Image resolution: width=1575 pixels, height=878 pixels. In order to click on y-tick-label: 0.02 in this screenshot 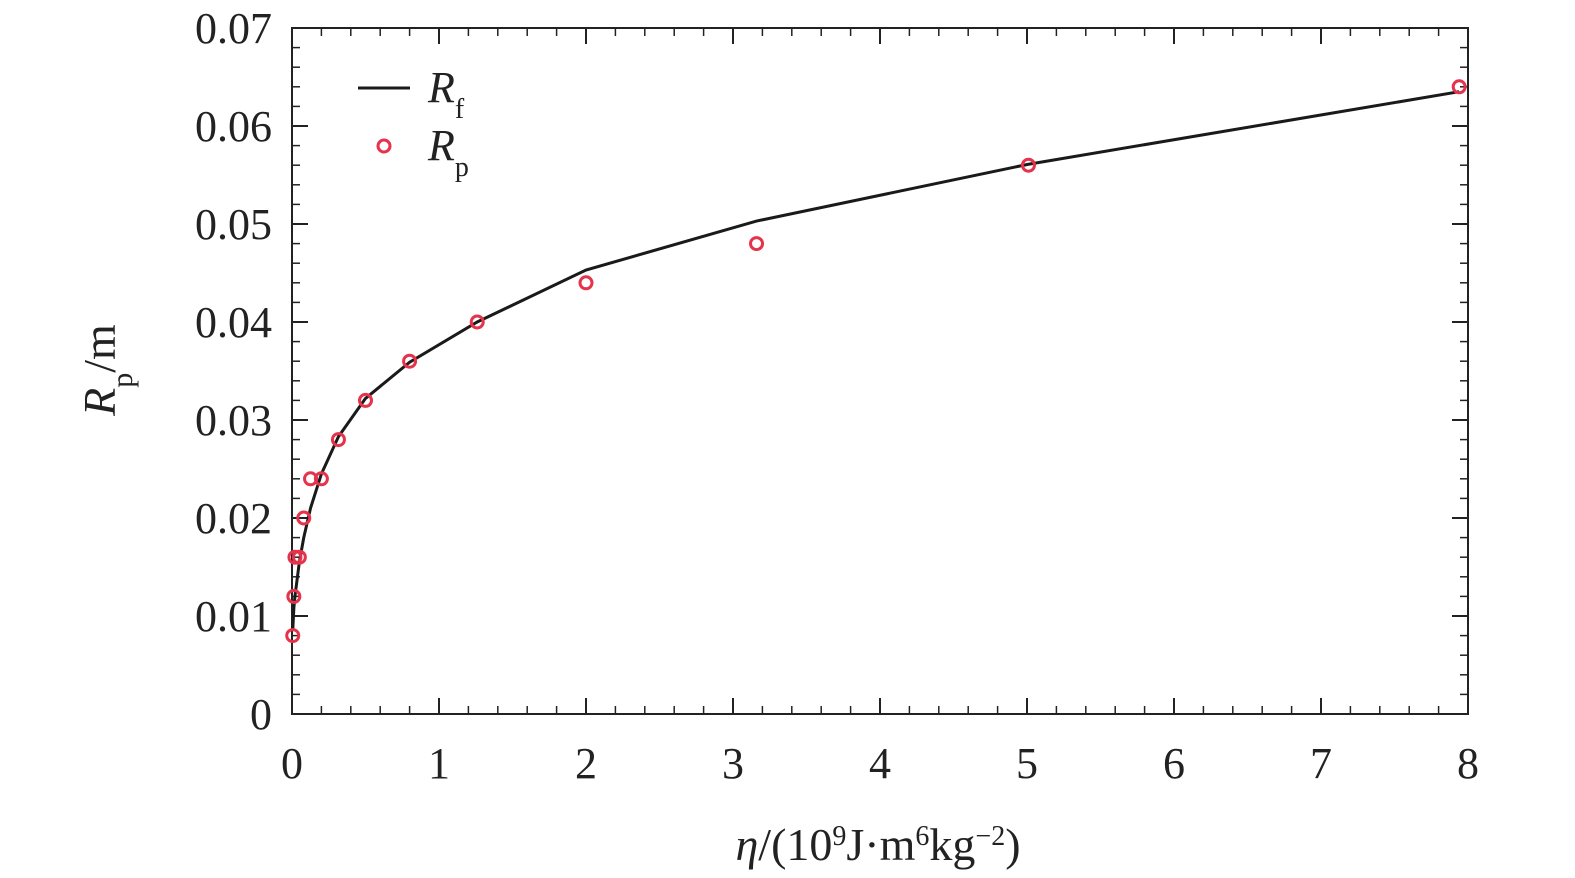, I will do `click(233, 518)`.